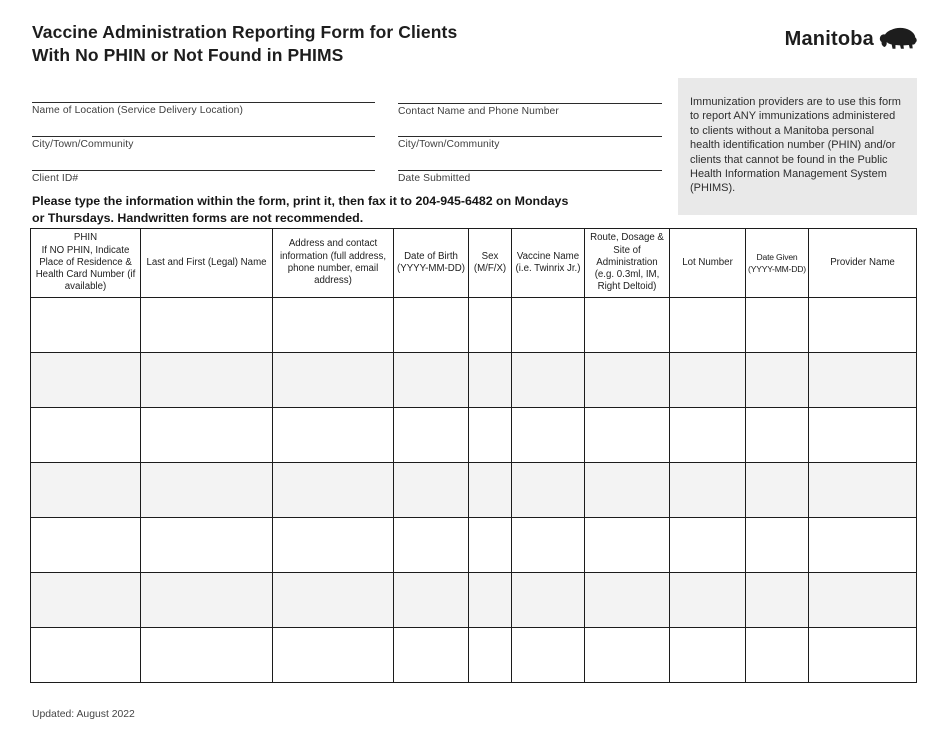  I want to click on field-client-id: Client ID#, so click(203, 177).